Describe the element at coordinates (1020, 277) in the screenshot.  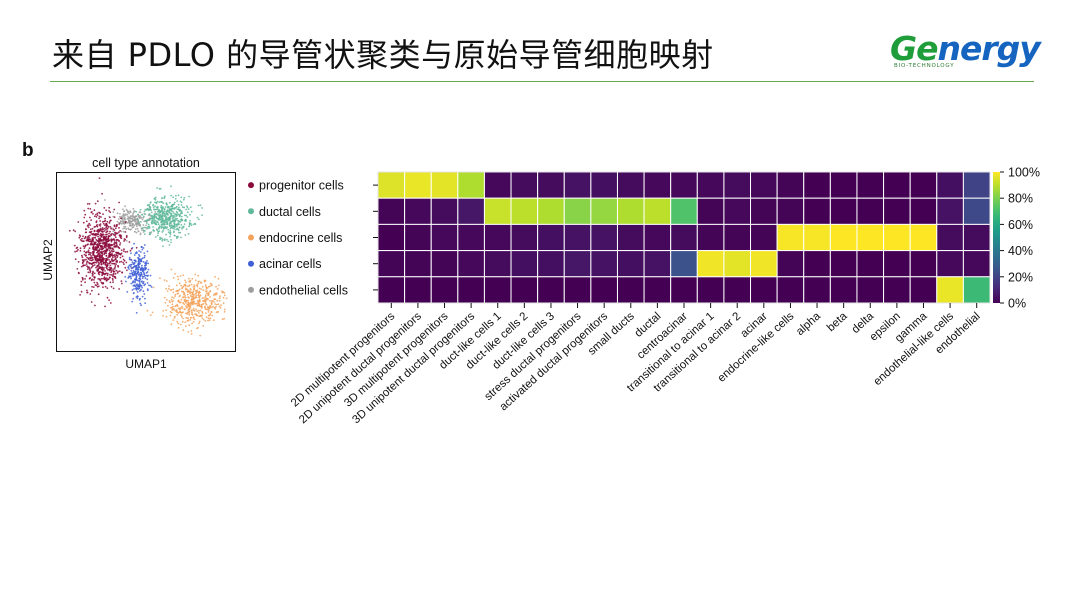
I see `colorbar-tick-label: 20%` at that location.